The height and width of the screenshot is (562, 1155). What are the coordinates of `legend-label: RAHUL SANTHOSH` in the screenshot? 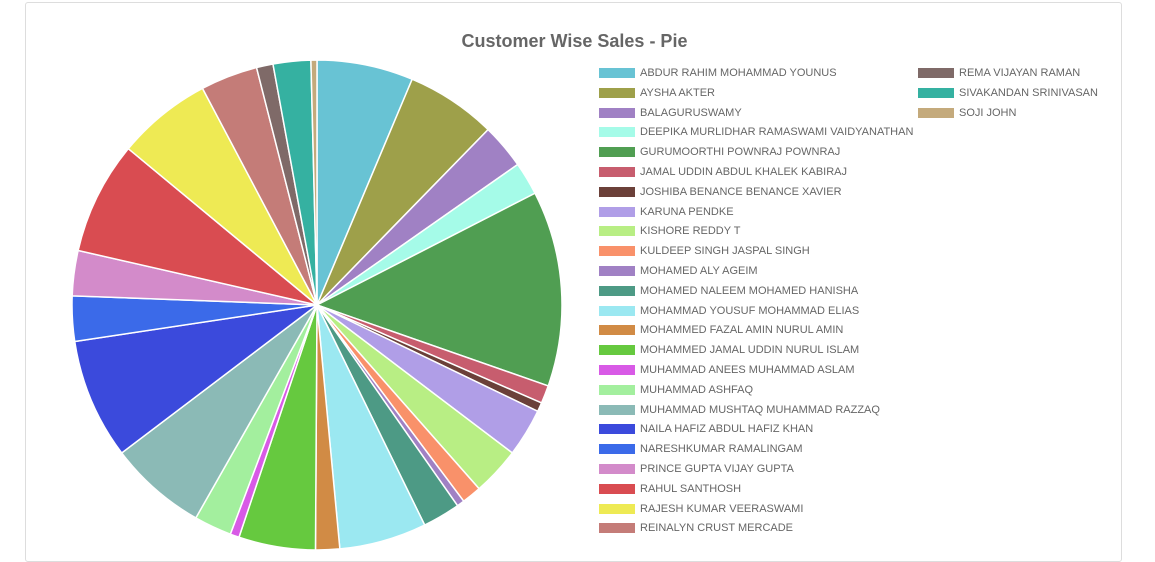 It's located at (691, 488).